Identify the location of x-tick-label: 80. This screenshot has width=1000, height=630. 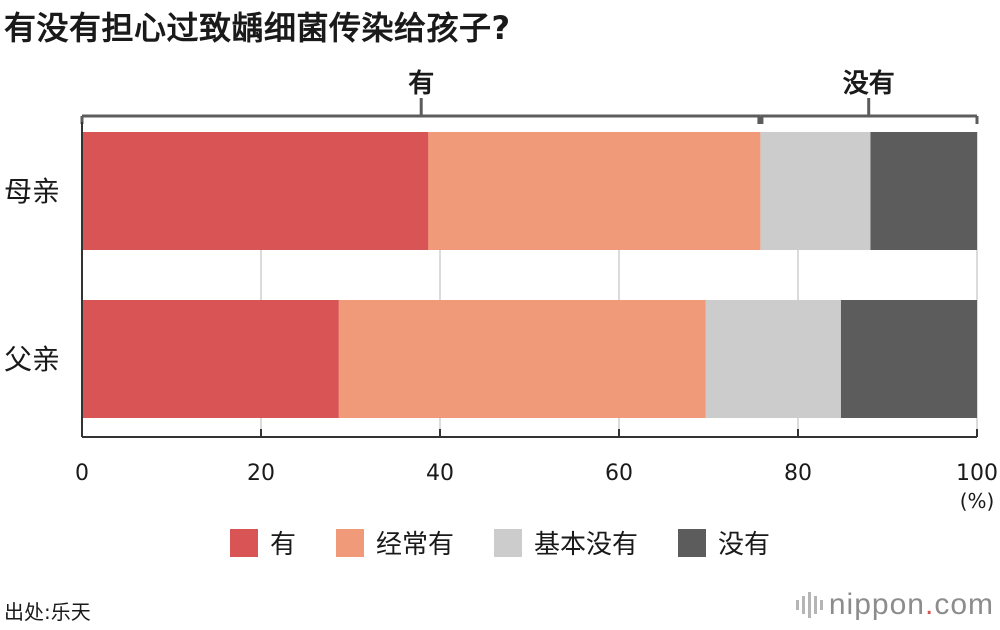
(798, 473).